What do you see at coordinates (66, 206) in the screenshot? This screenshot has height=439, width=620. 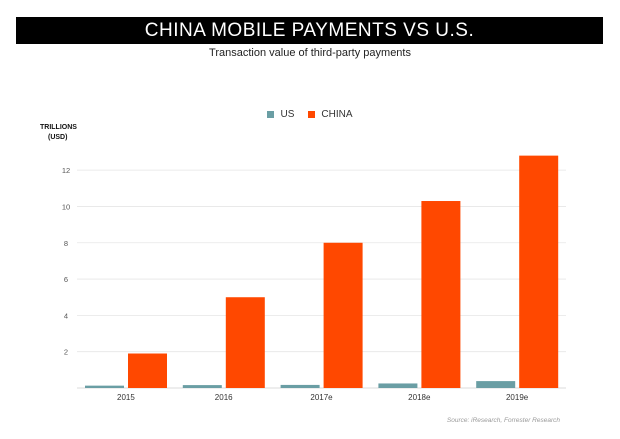 I see `y-tick-label-10: 10` at bounding box center [66, 206].